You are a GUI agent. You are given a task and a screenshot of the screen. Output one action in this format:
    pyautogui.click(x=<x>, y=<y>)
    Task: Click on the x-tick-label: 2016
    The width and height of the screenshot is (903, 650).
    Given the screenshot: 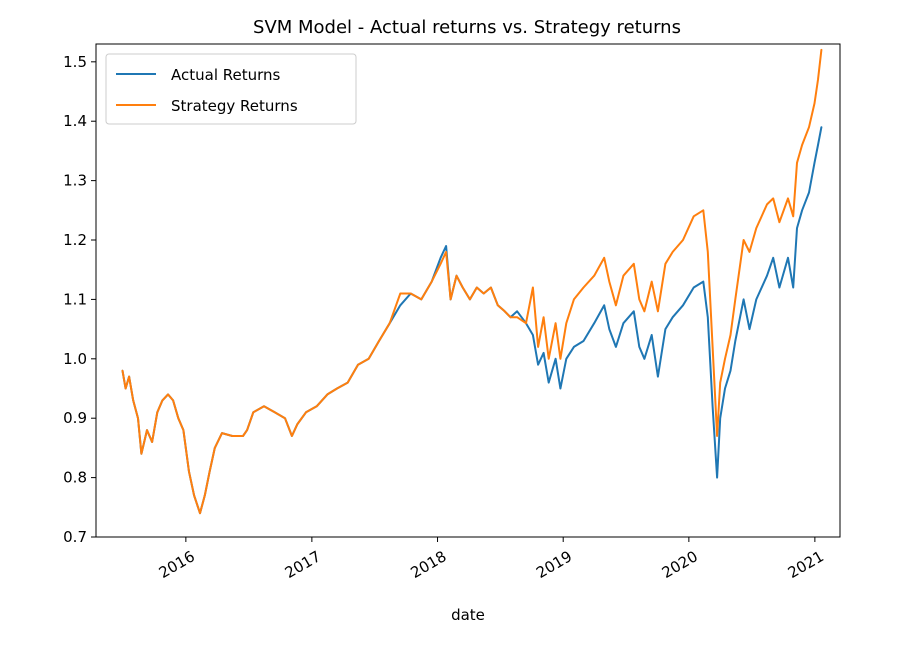 What is the action you would take?
    pyautogui.click(x=177, y=564)
    